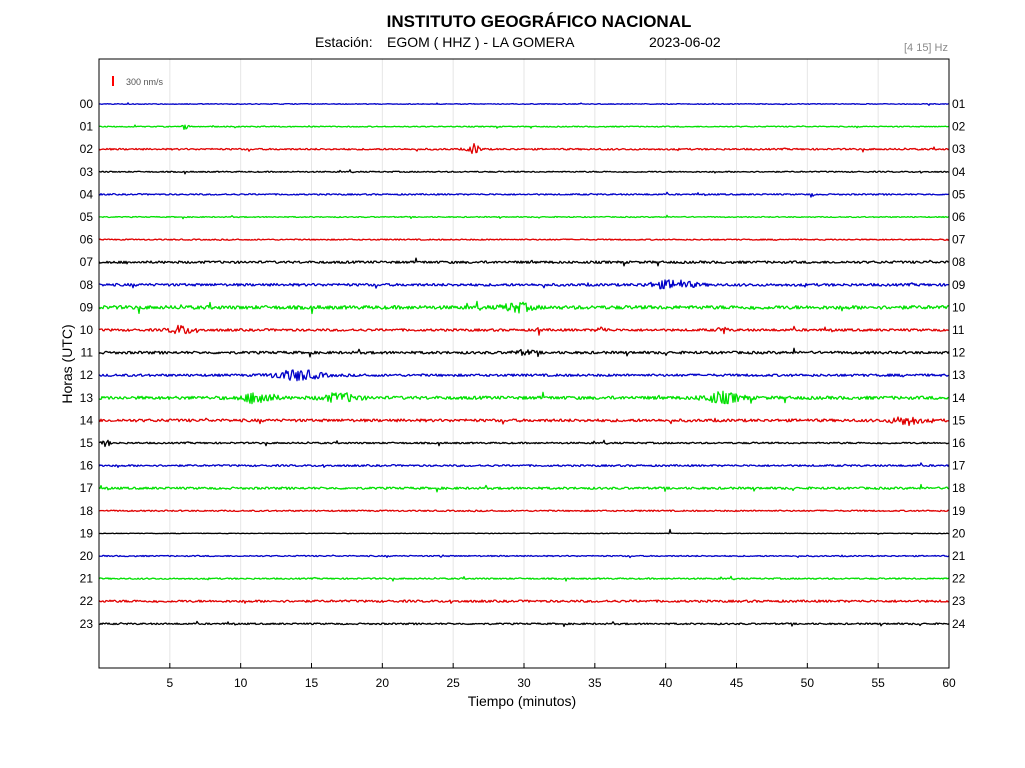  Describe the element at coordinates (87, 398) in the screenshot. I see `hour-label-left: 13` at that location.